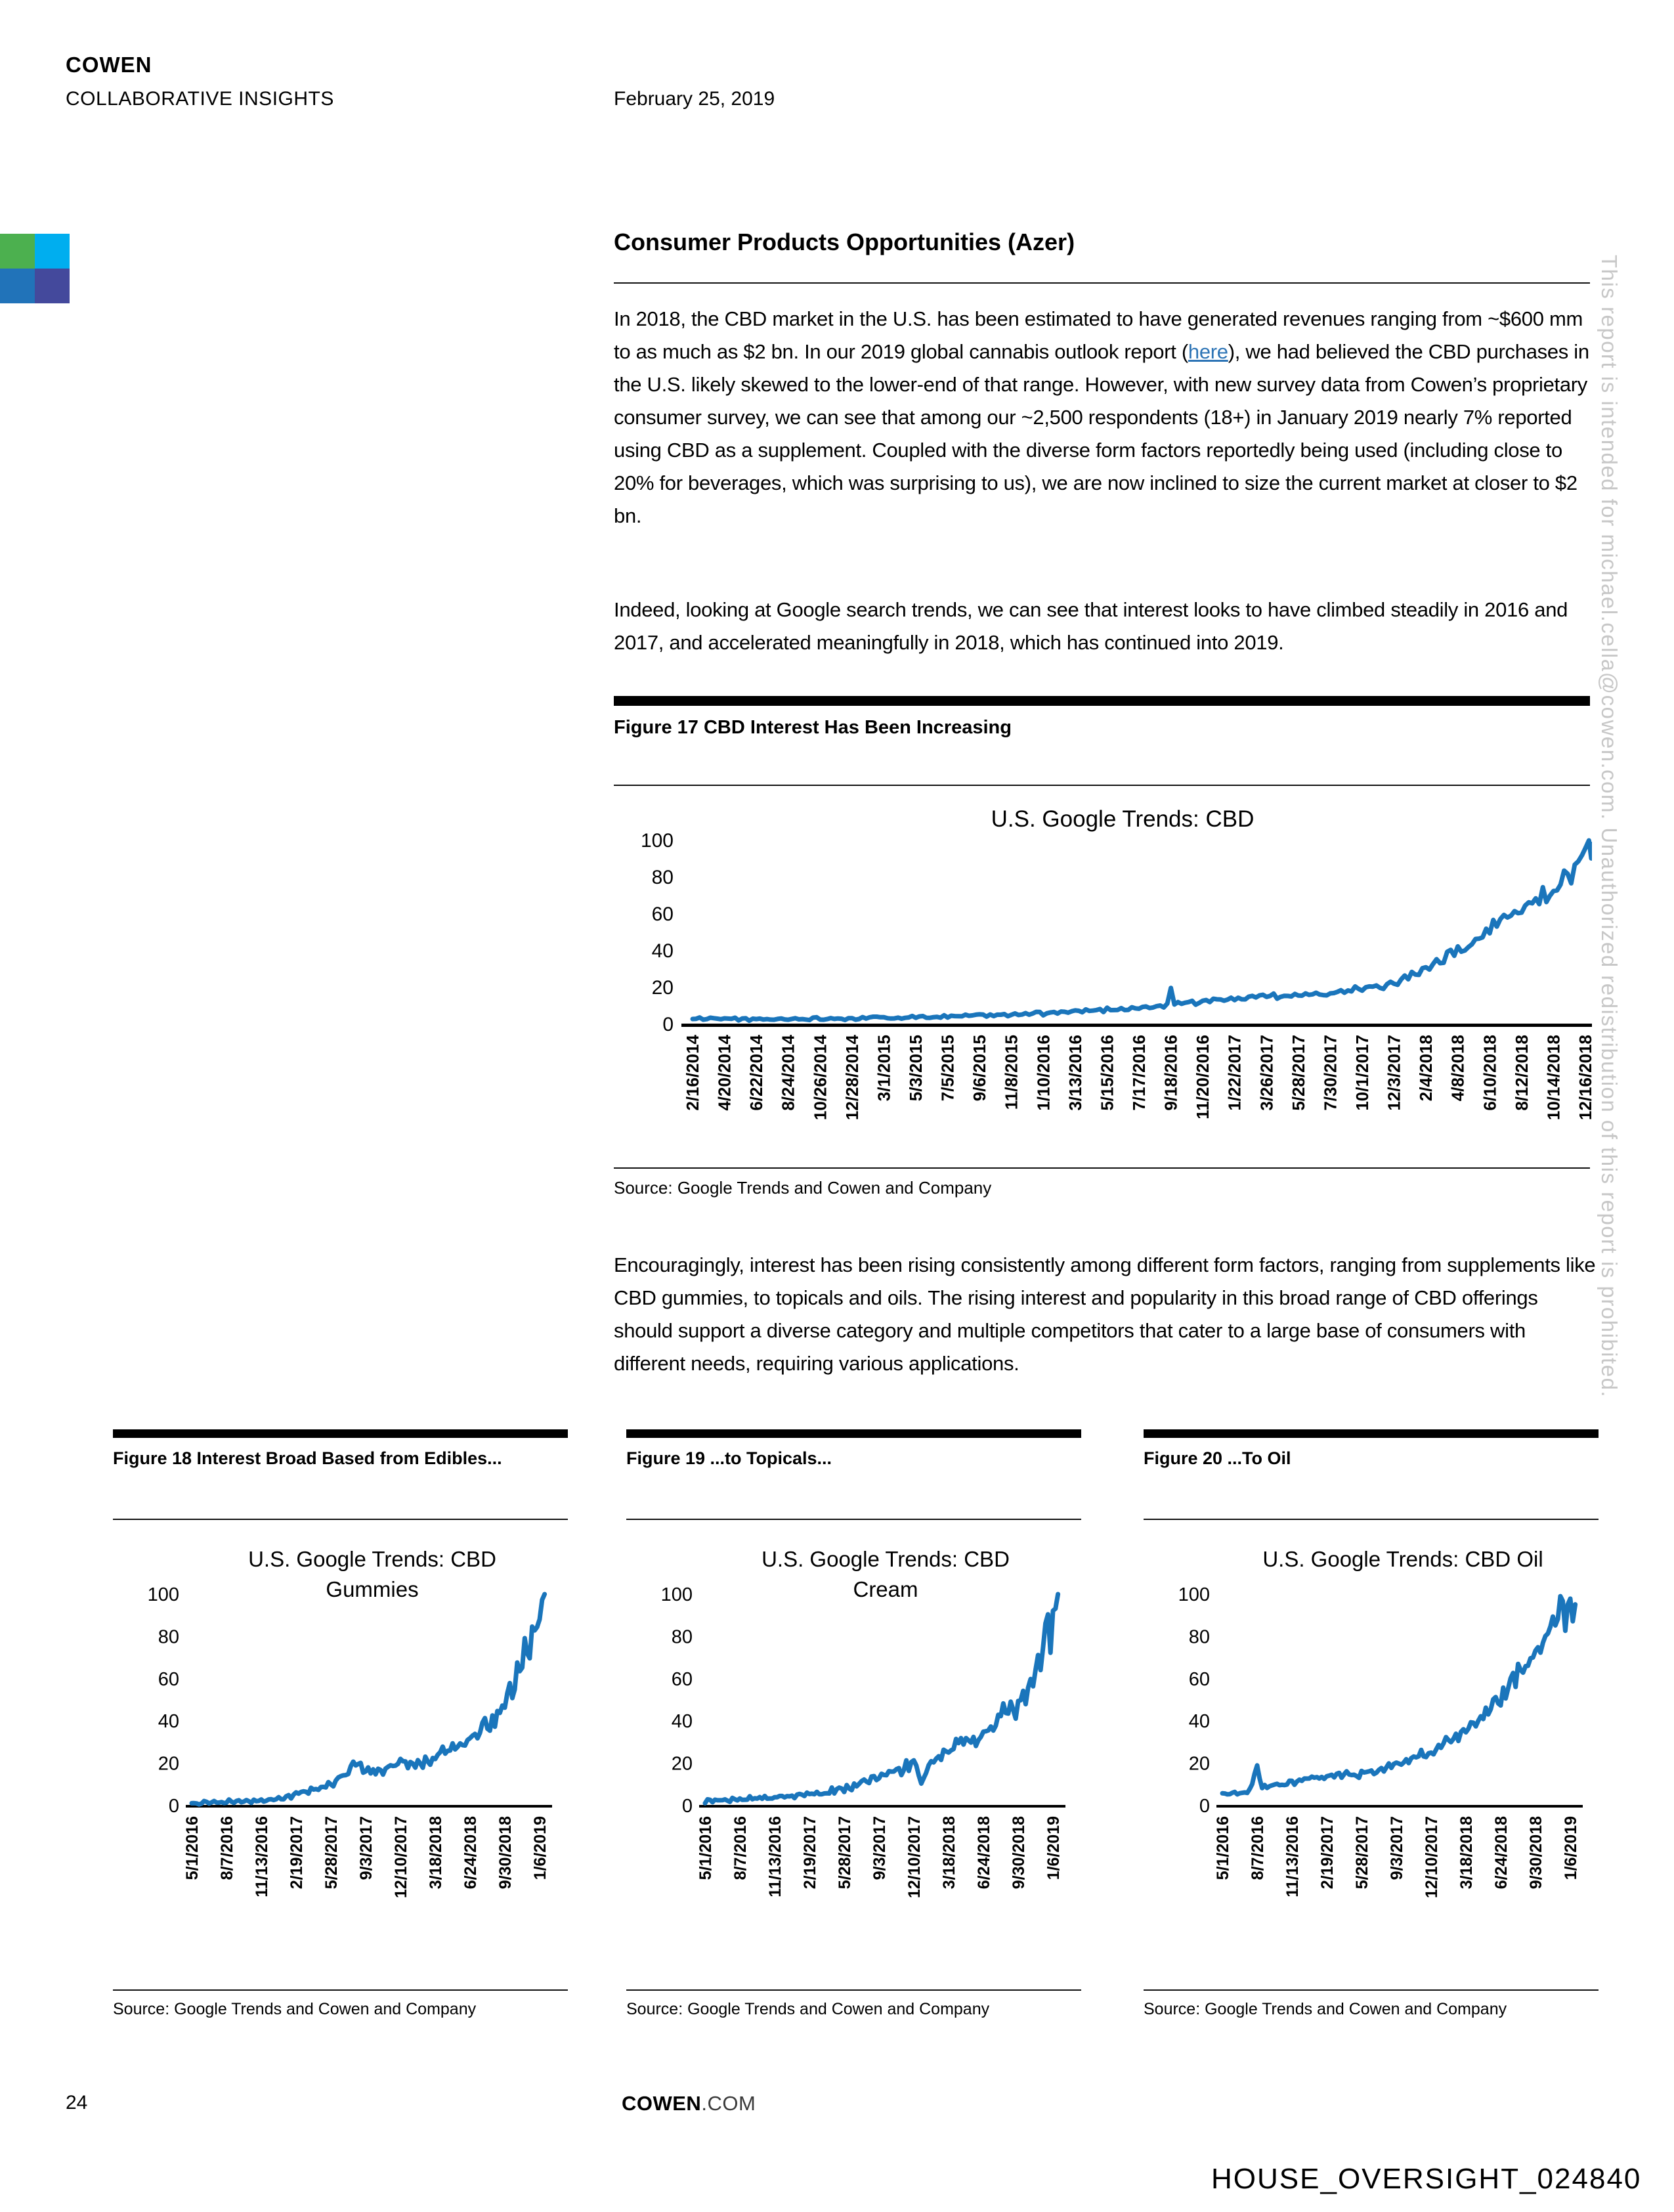  Describe the element at coordinates (1330, 1073) in the screenshot. I see `x-tick-label: 7/30/2017` at that location.